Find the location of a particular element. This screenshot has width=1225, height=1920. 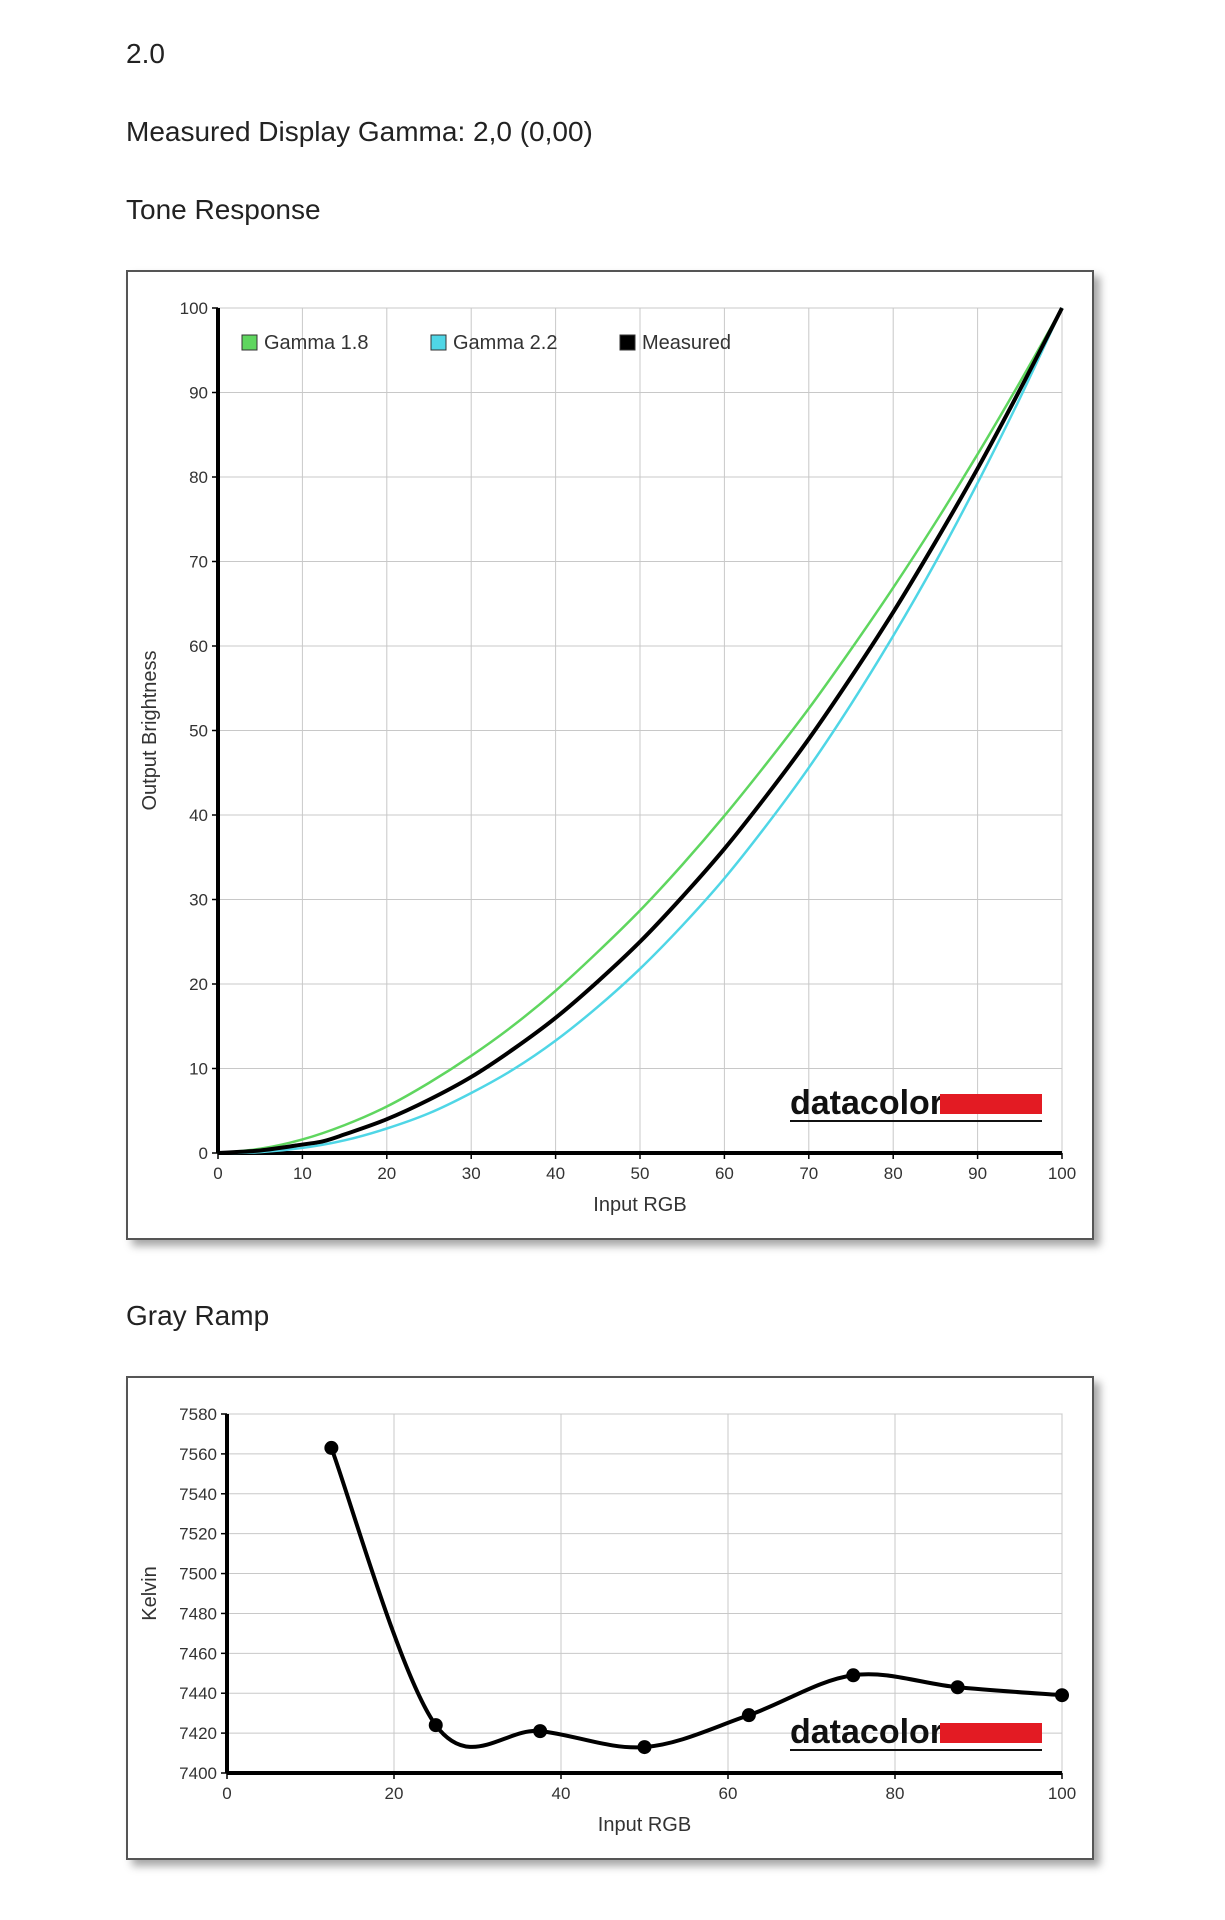

y-tick-label: 7480 is located at coordinates (198, 1613).